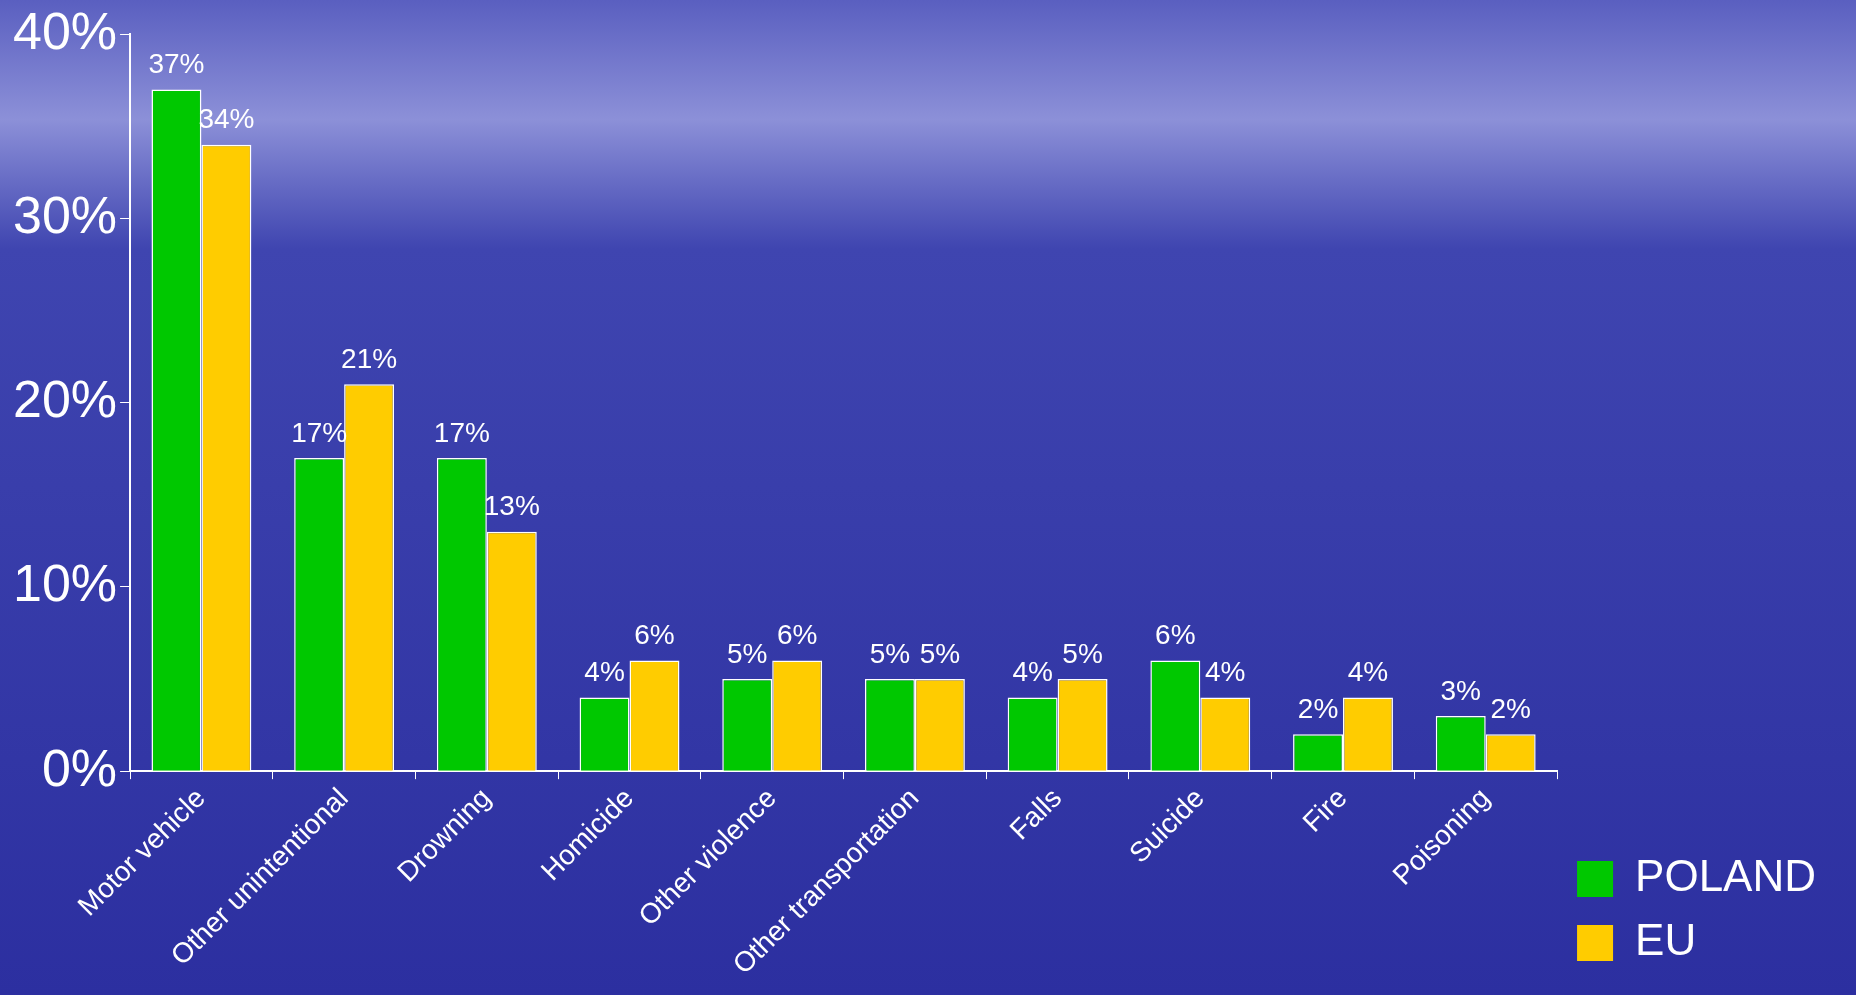 The image size is (1856, 995). Describe the element at coordinates (1726, 876) in the screenshot. I see `legend-label: POLAND` at that location.